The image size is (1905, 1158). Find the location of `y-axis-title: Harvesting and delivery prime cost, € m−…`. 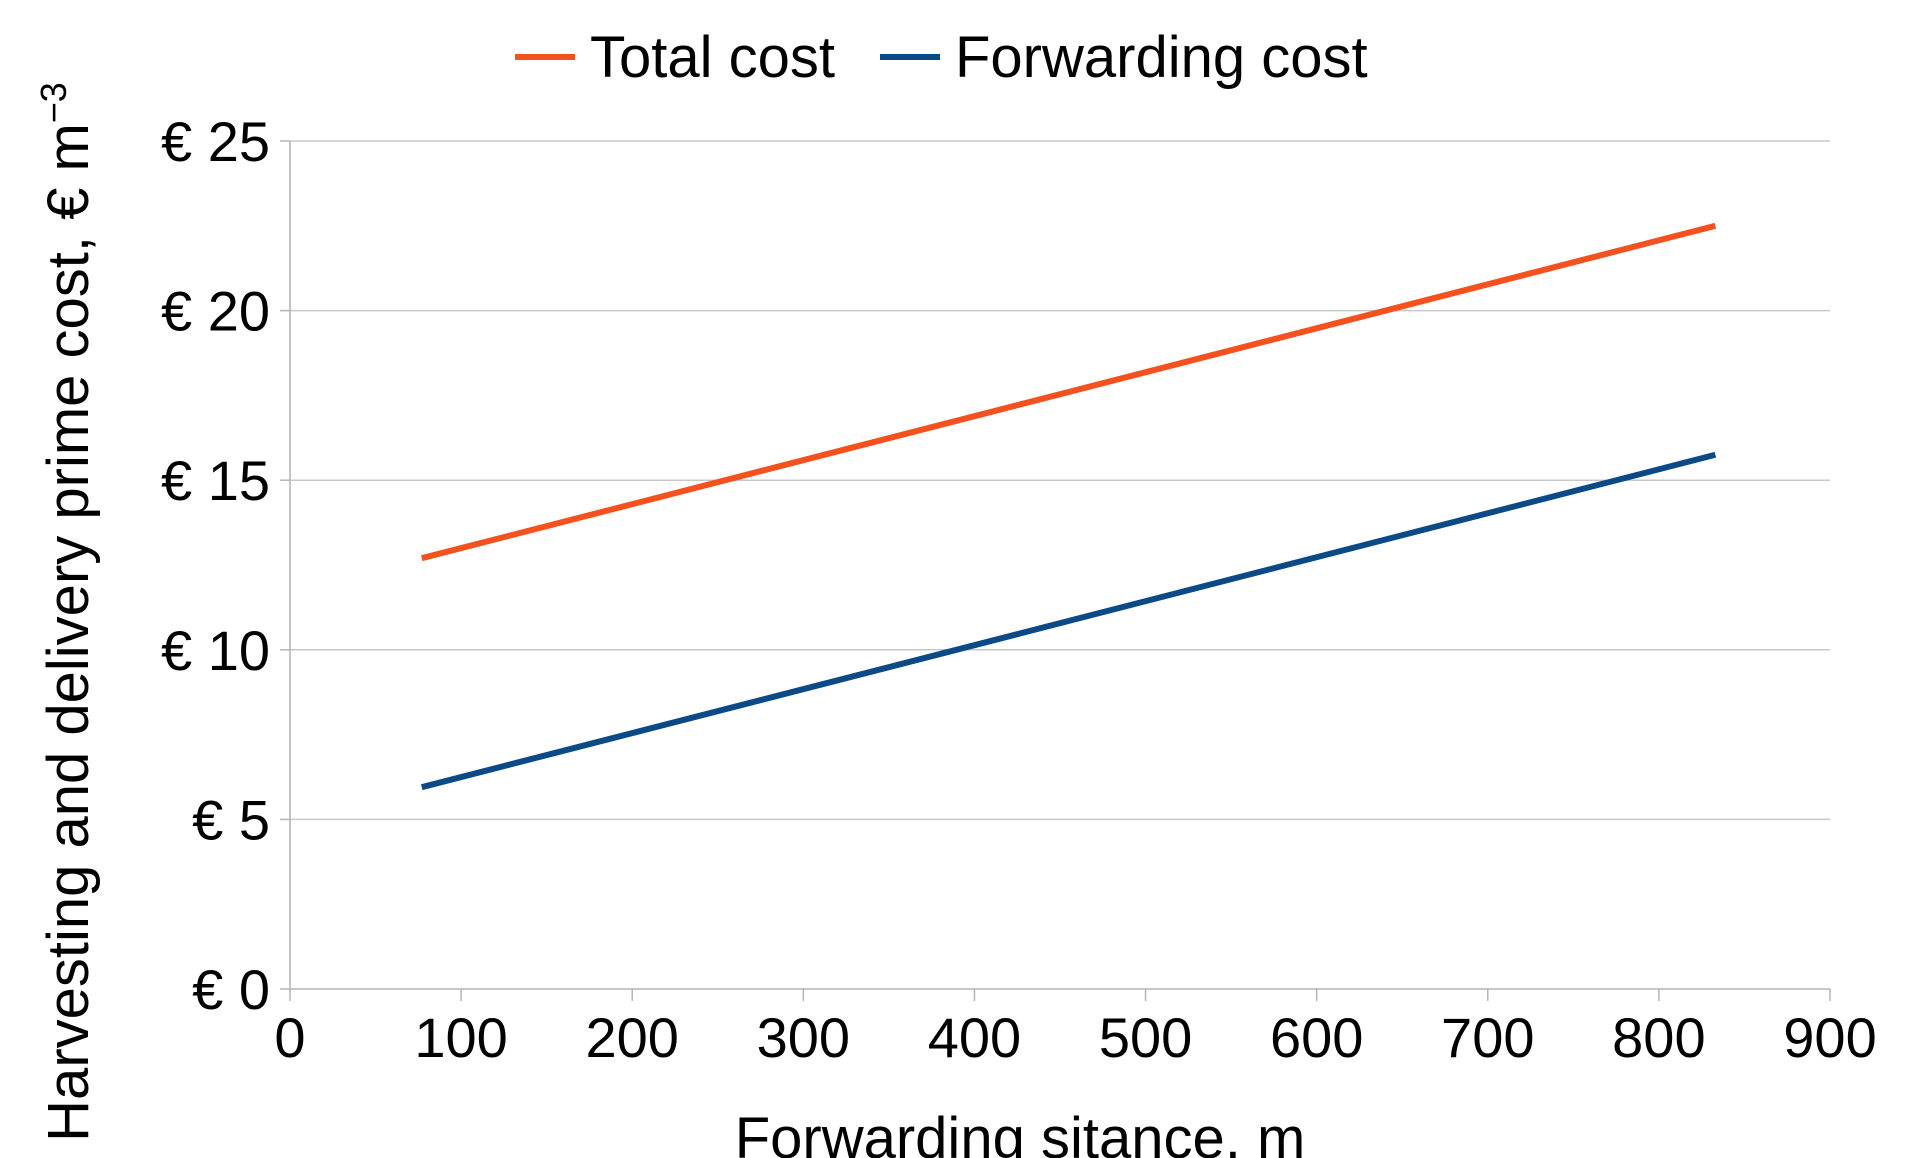

y-axis-title: Harvesting and delivery prime cost, € m−… is located at coordinates (67, 612).